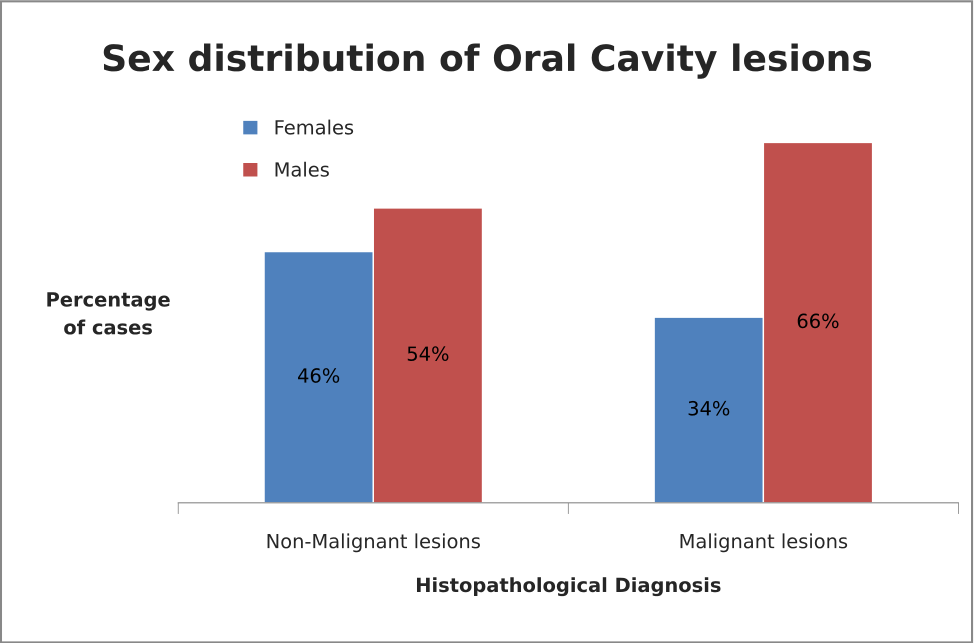  I want to click on legend-label: Females, so click(315, 127).